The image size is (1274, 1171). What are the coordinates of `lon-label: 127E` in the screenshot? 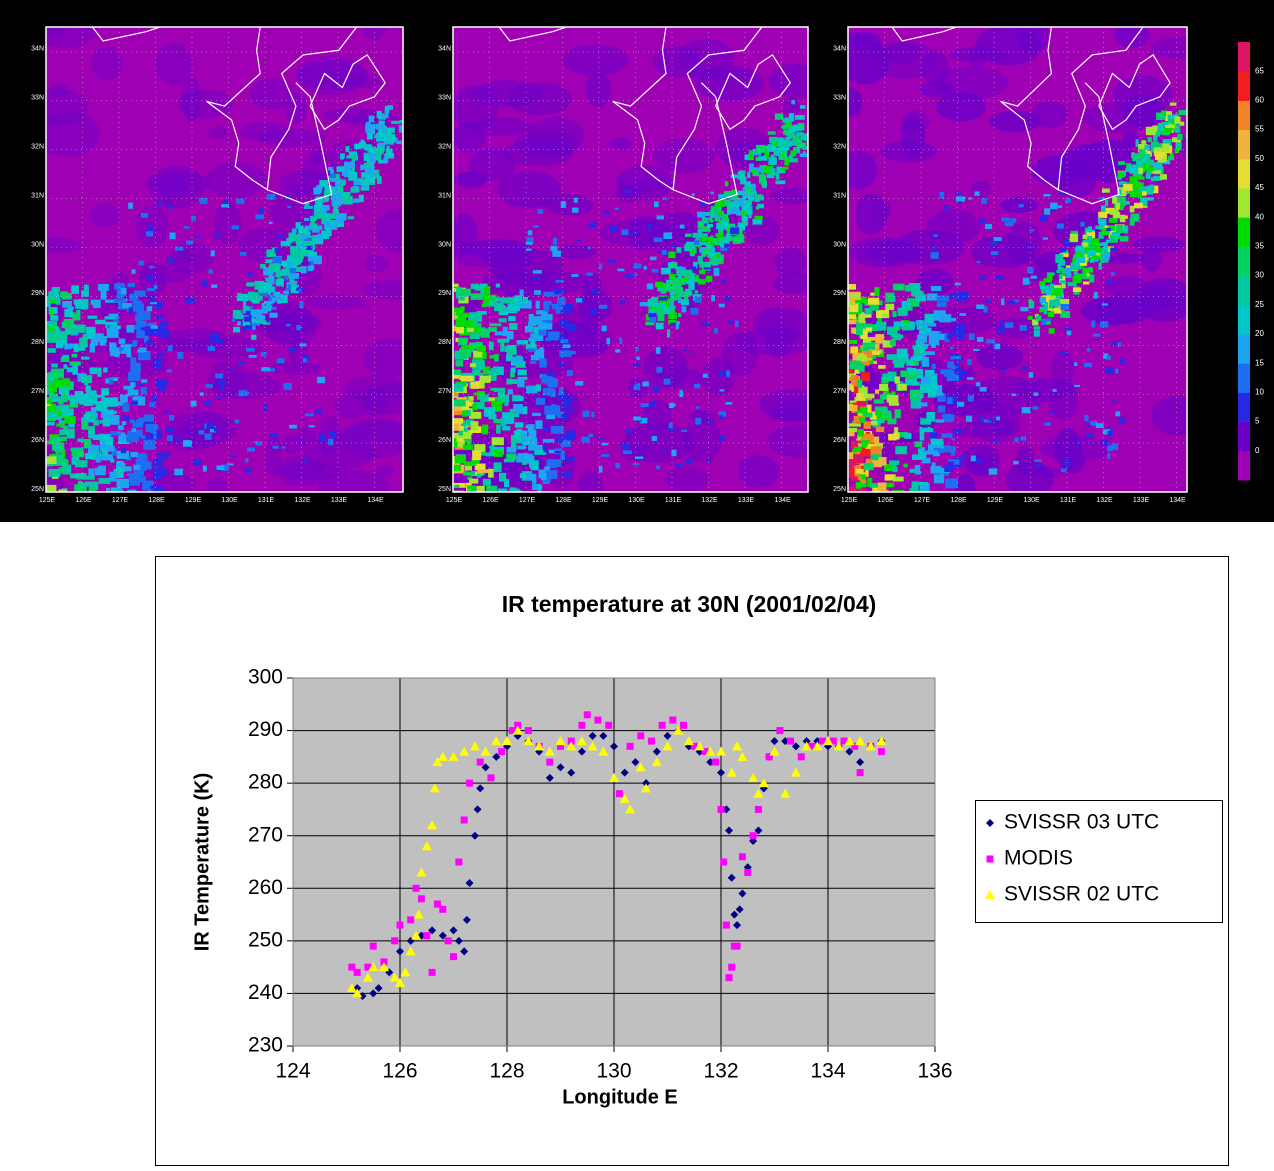 It's located at (120, 500).